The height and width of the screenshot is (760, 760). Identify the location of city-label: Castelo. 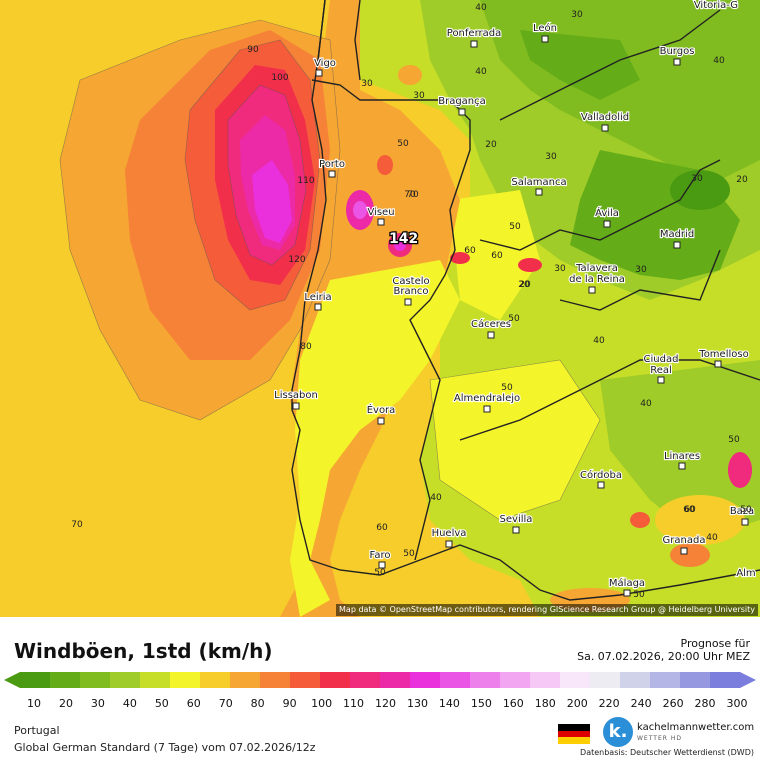
(410, 281).